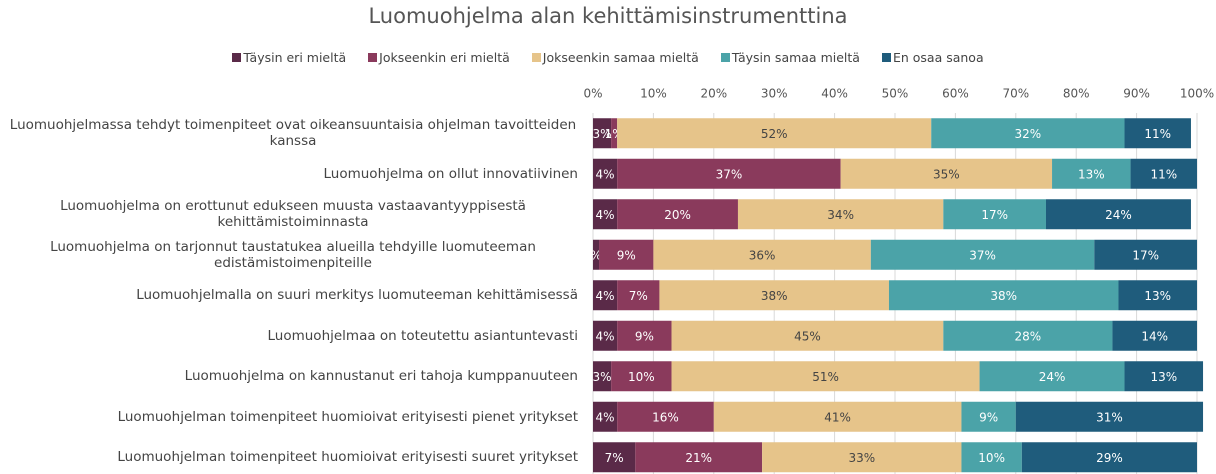 This screenshot has width=1216, height=474. I want to click on legend-label: Täysin samaa mieltä, so click(795, 57).